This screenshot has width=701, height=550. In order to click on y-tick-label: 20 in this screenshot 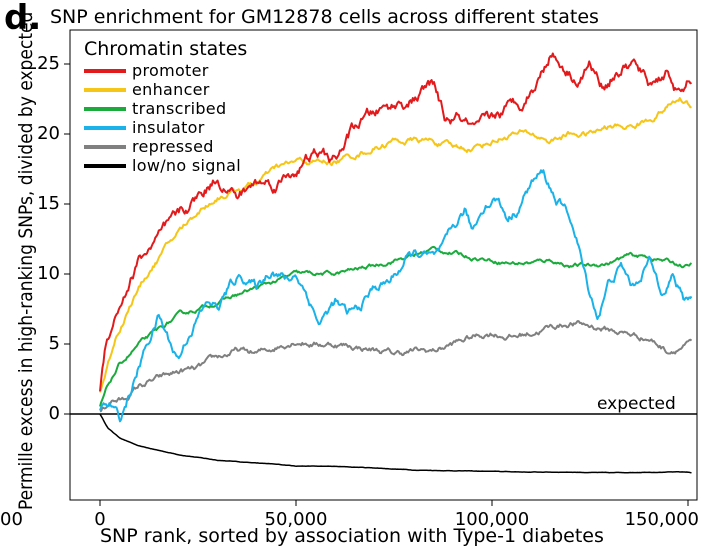, I will do `click(48, 133)`.